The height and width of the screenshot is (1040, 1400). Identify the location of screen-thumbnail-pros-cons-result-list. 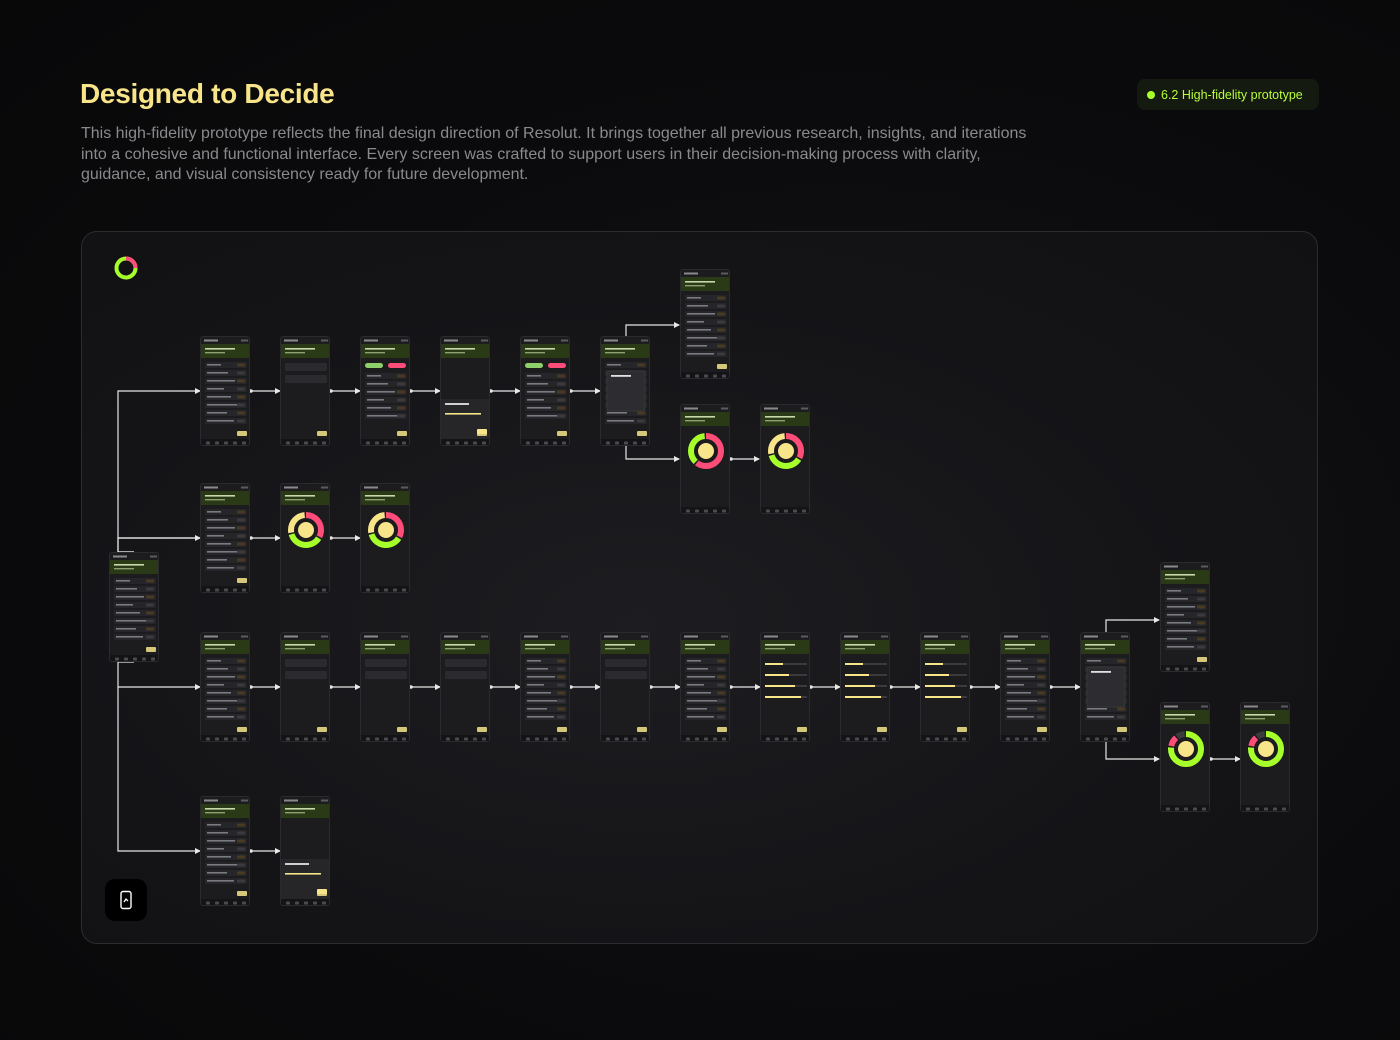
(705, 324).